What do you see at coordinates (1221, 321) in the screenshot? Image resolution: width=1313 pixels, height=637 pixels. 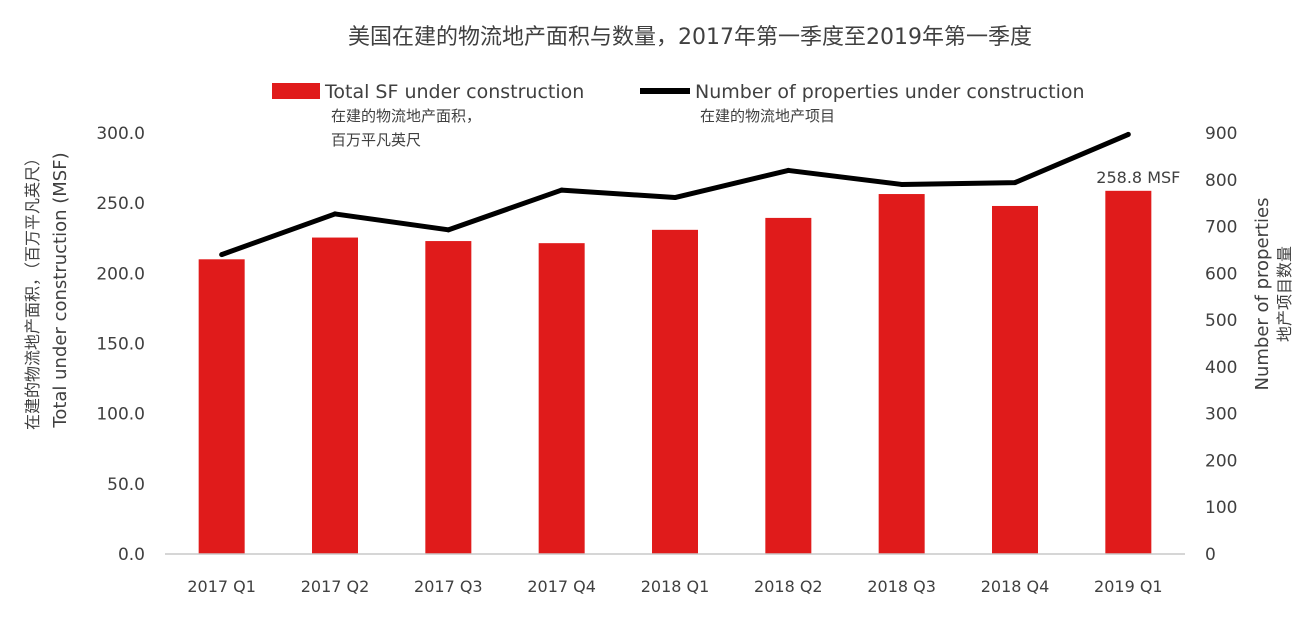 I see `right-tick-label: 500` at bounding box center [1221, 321].